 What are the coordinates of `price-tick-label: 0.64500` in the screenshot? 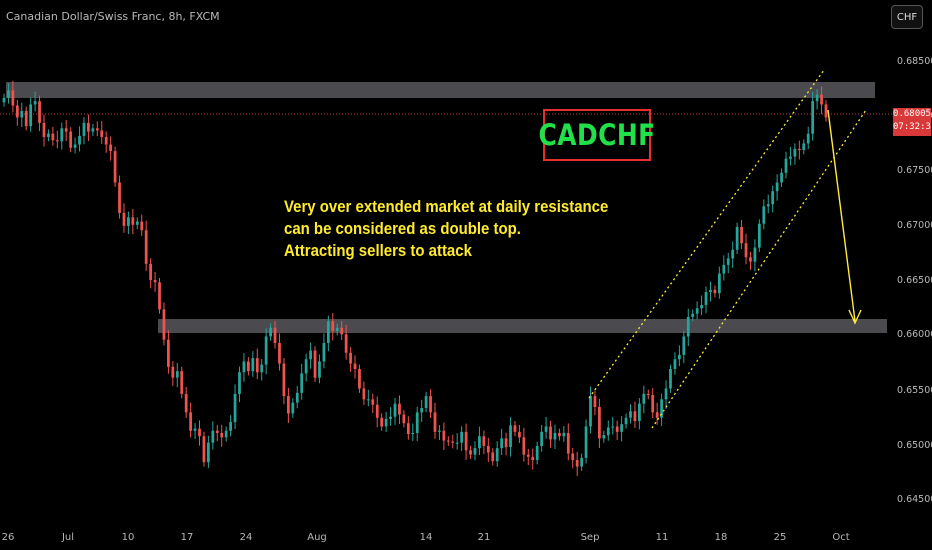 It's located at (914, 499).